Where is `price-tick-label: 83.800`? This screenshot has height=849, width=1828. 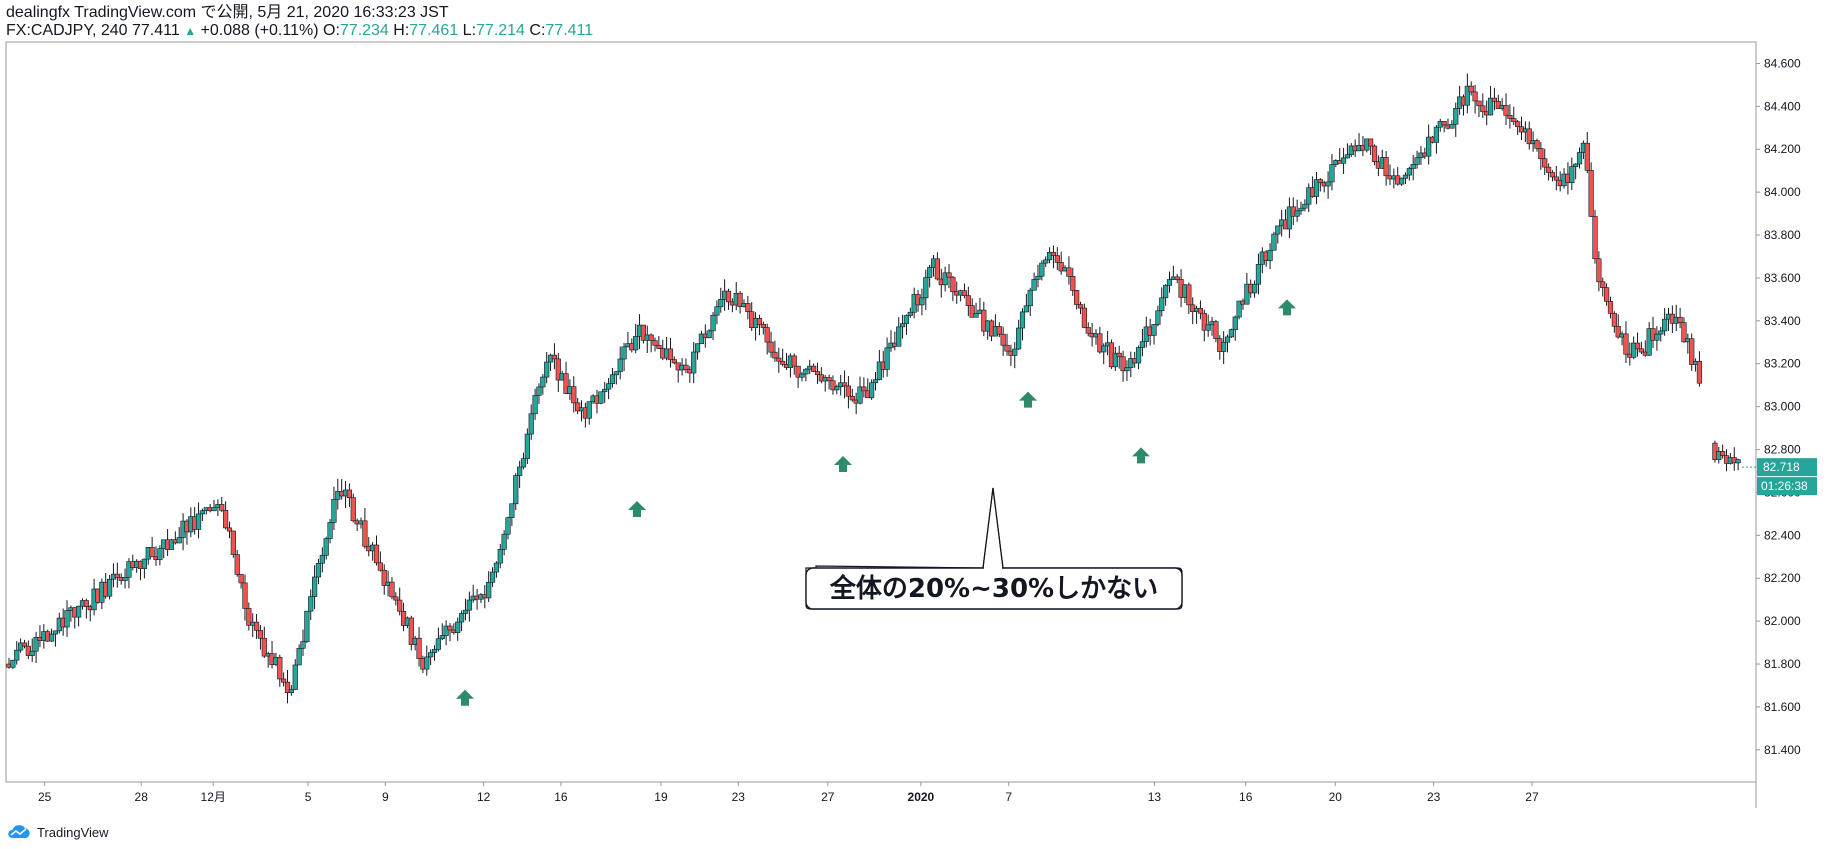 price-tick-label: 83.800 is located at coordinates (1782, 235).